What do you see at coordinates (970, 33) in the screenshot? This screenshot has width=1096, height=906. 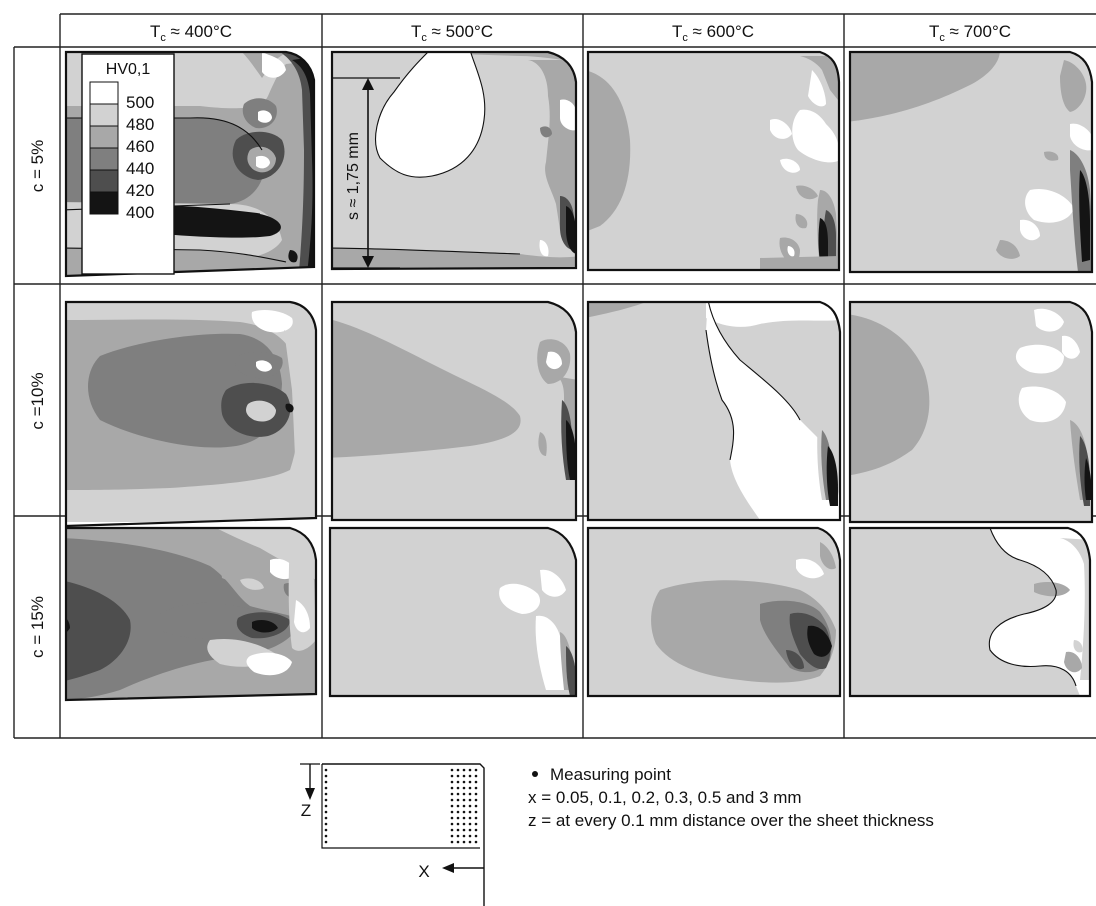 I see `column-header-700: Tc ≈ 700°C` at bounding box center [970, 33].